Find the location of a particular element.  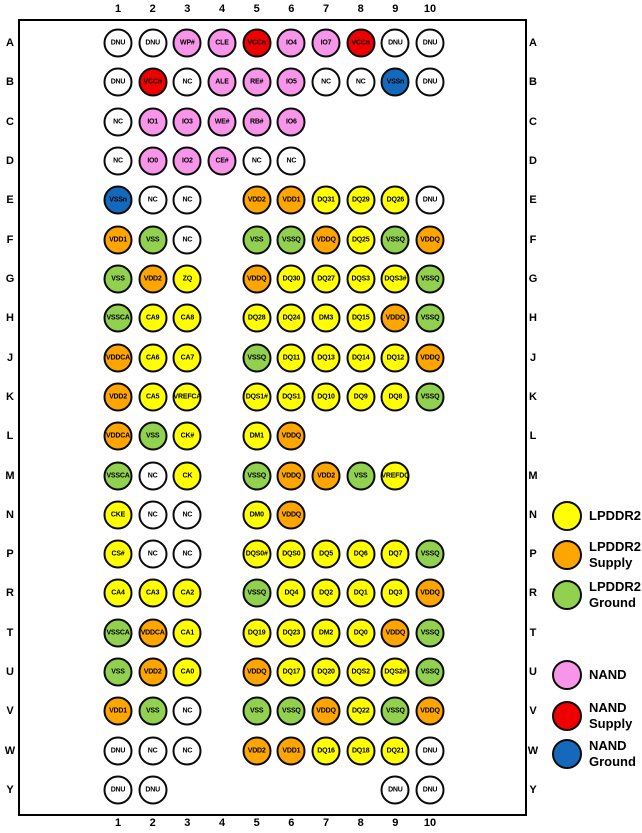

ball-K2: CA5 is located at coordinates (153, 397).